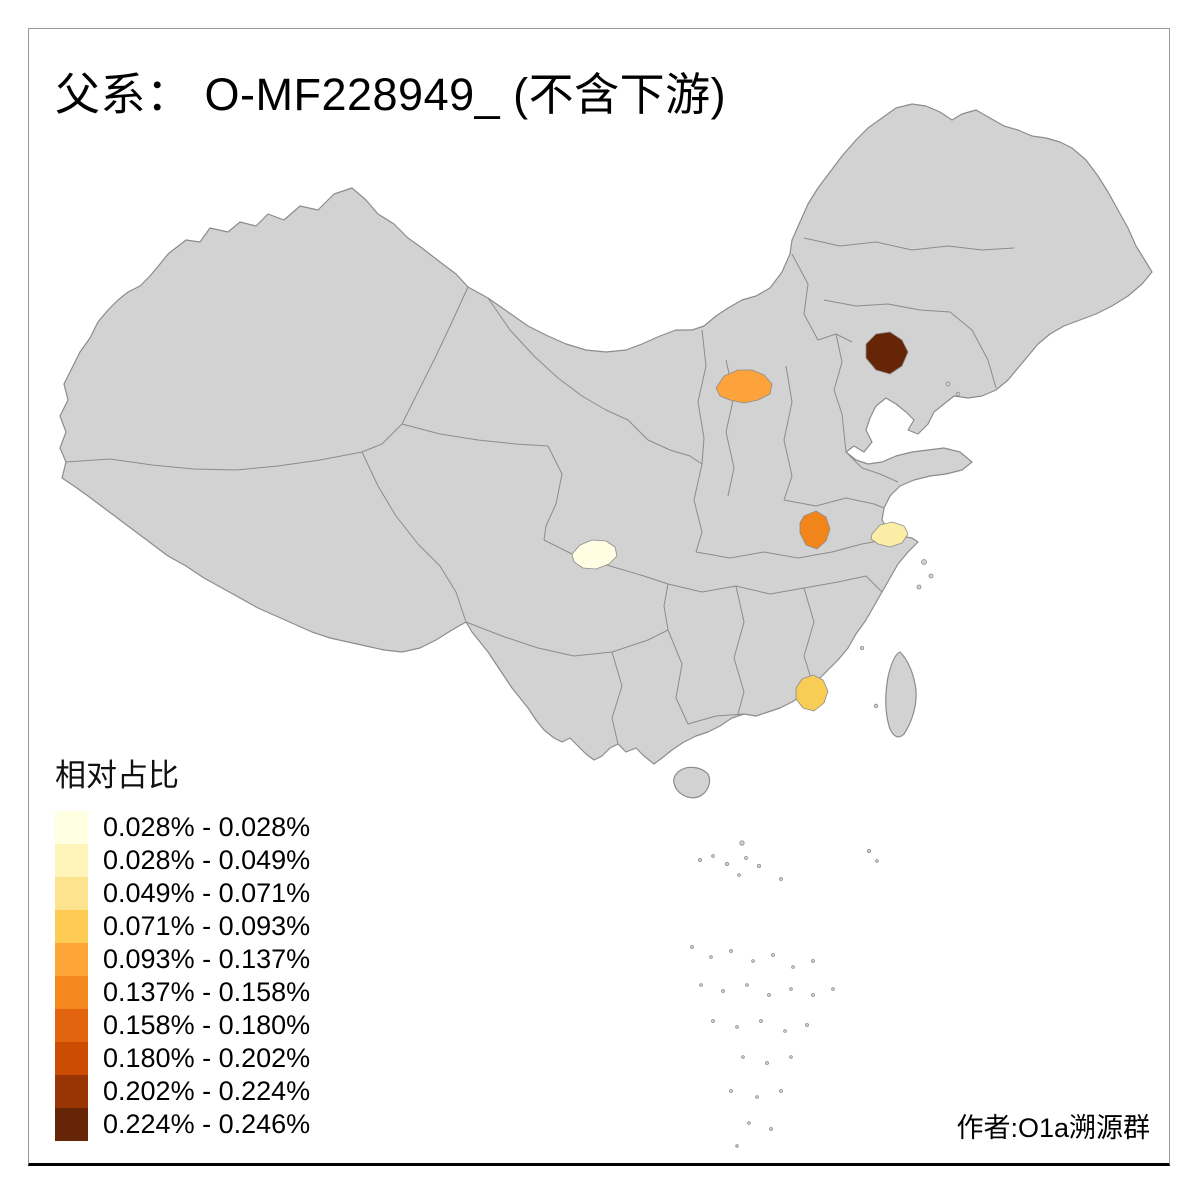  What do you see at coordinates (910, 545) in the screenshot?
I see `coastal-islets` at bounding box center [910, 545].